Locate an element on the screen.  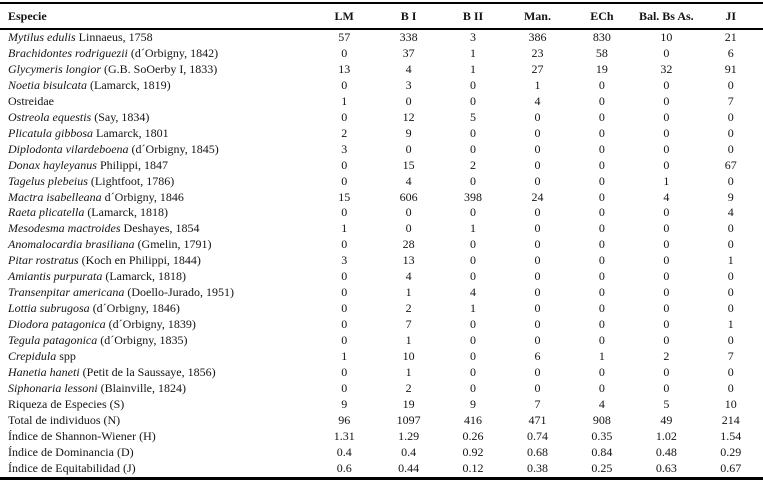
value-cell: 338 is located at coordinates (408, 37).